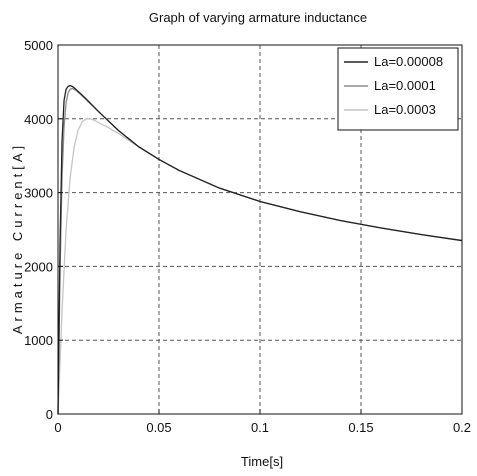 The height and width of the screenshot is (476, 477). I want to click on y-tick-label: 1000, so click(38, 340).